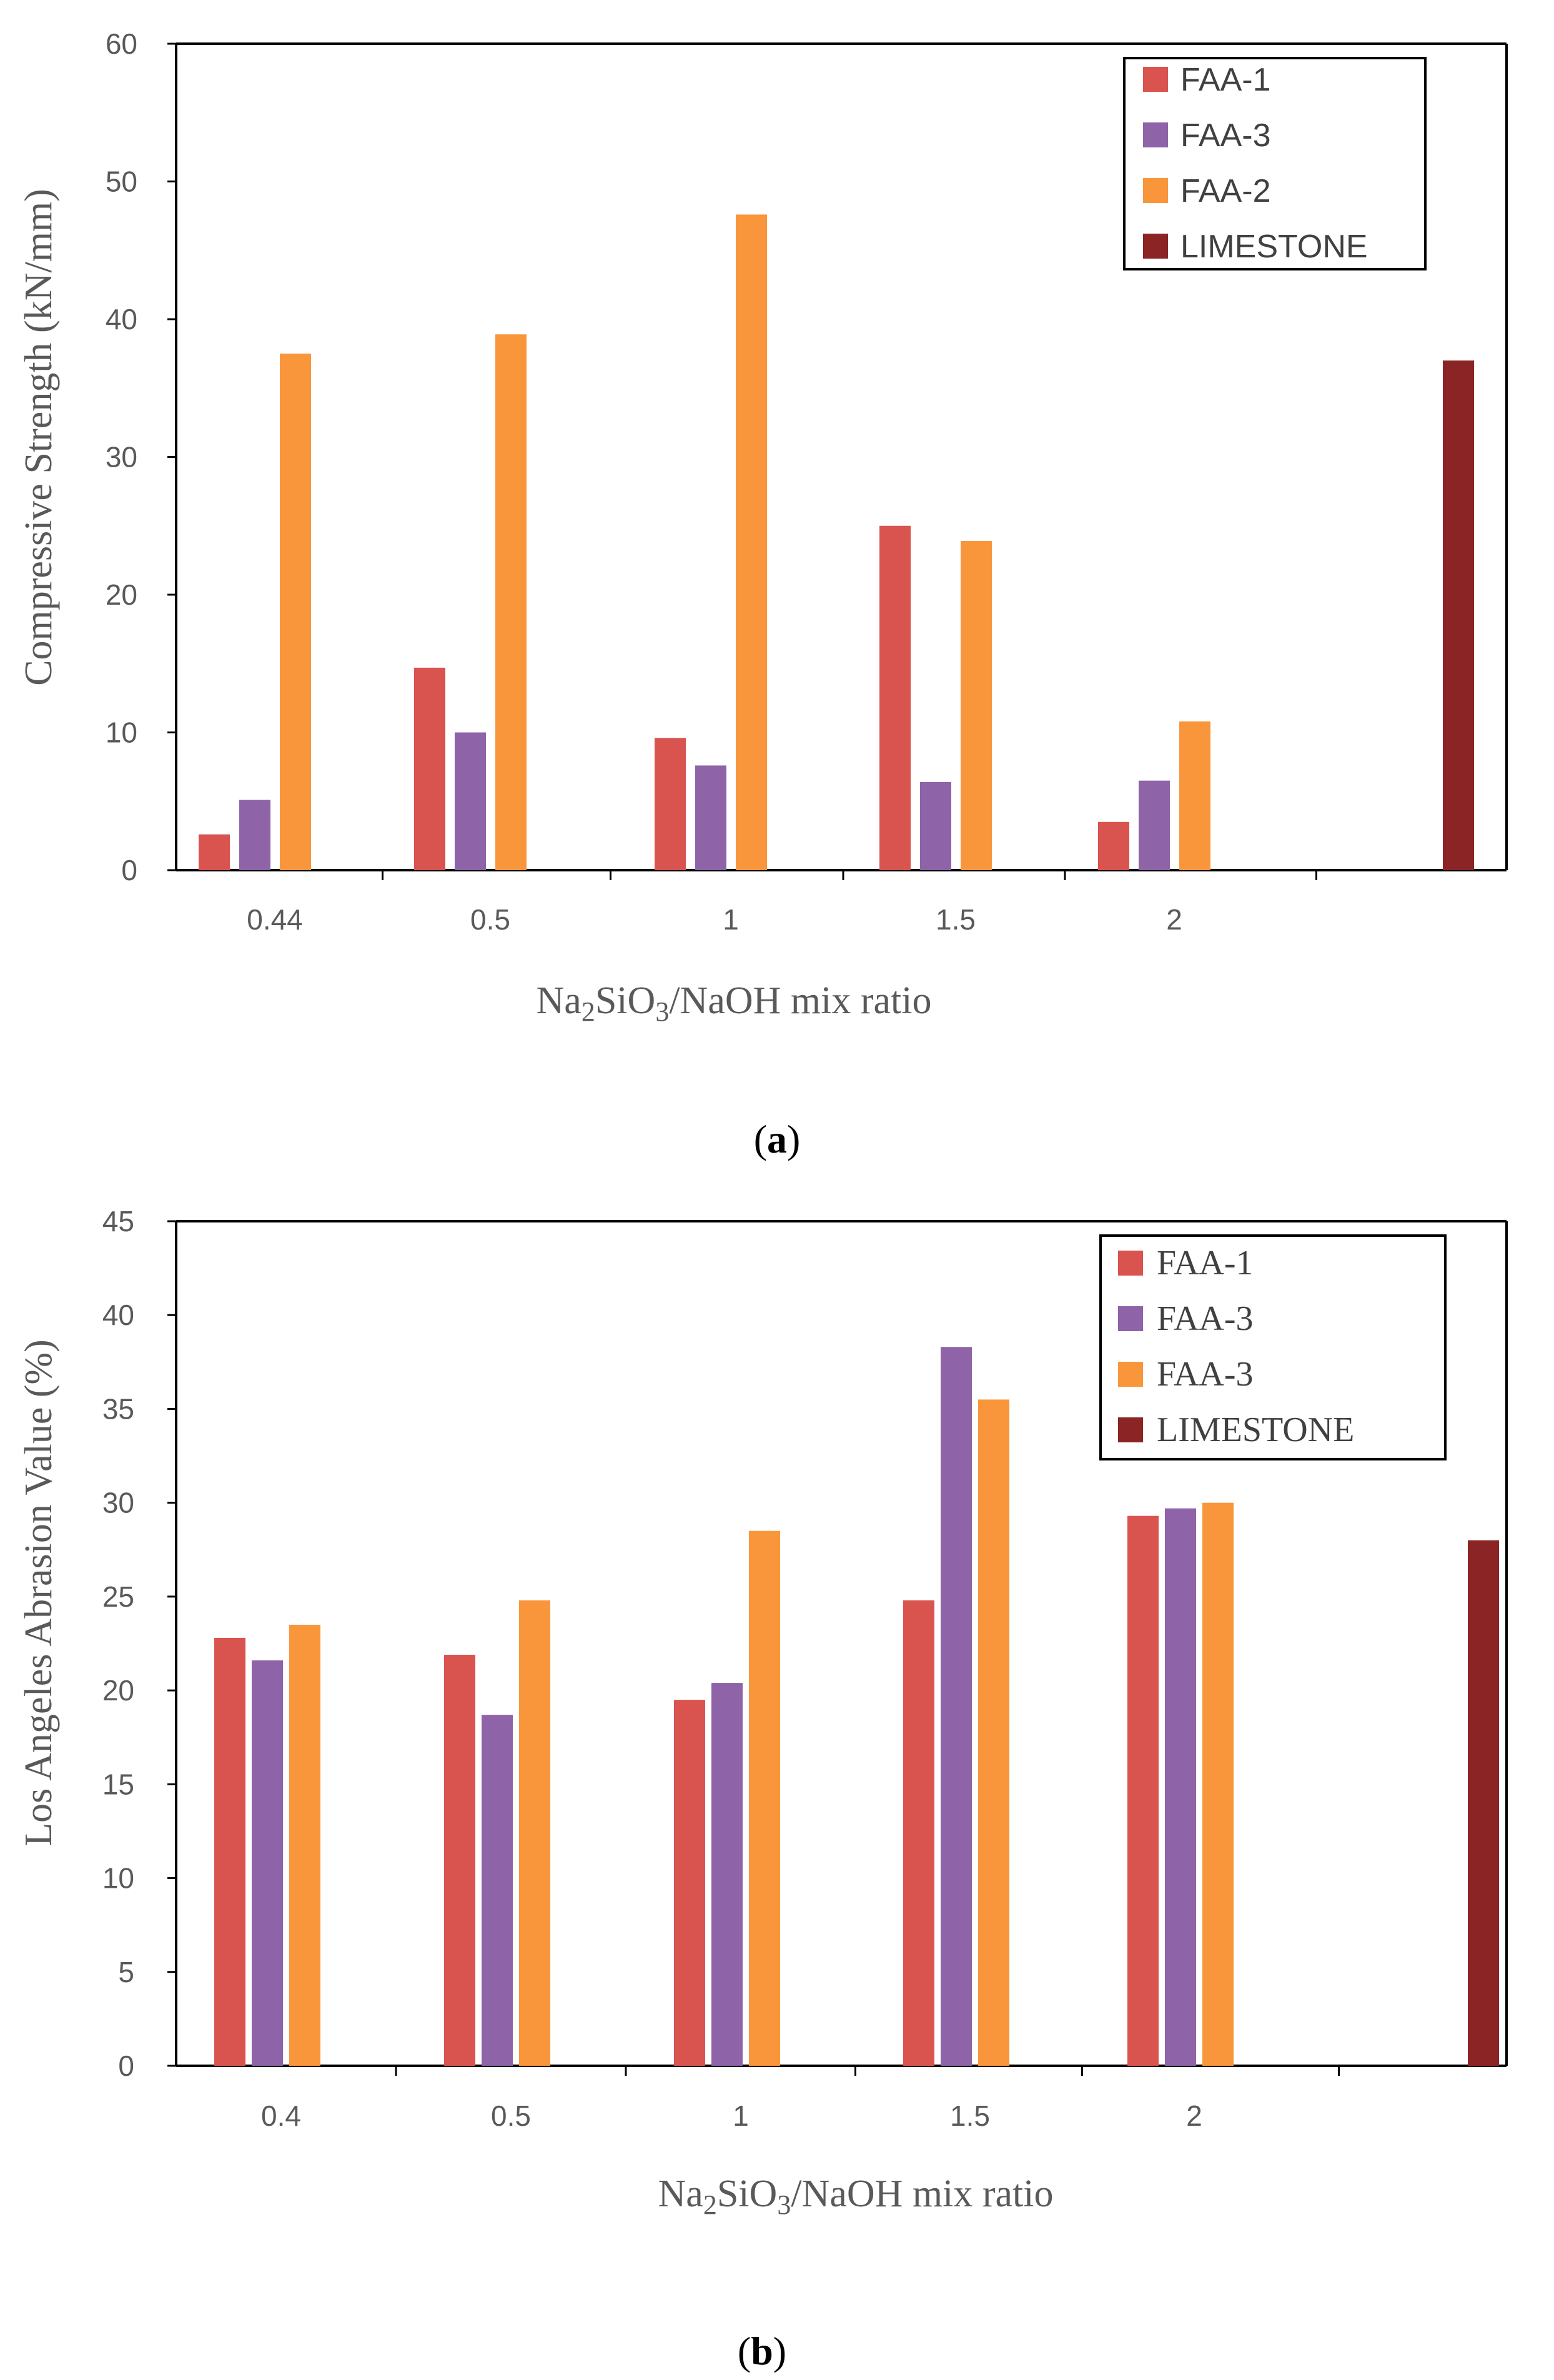 The height and width of the screenshot is (2380, 1554). What do you see at coordinates (118, 1596) in the screenshot?
I see `chart-b-y-tick-label: 25` at bounding box center [118, 1596].